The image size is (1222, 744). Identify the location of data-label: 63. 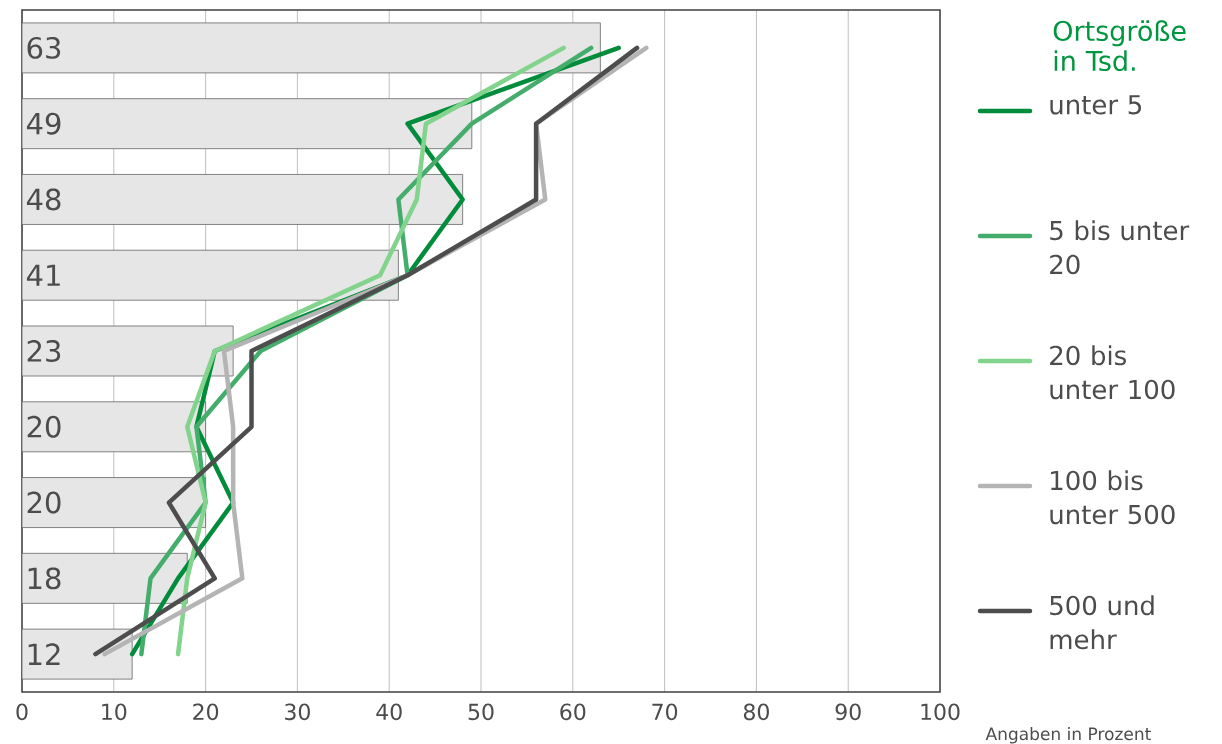
(44, 47).